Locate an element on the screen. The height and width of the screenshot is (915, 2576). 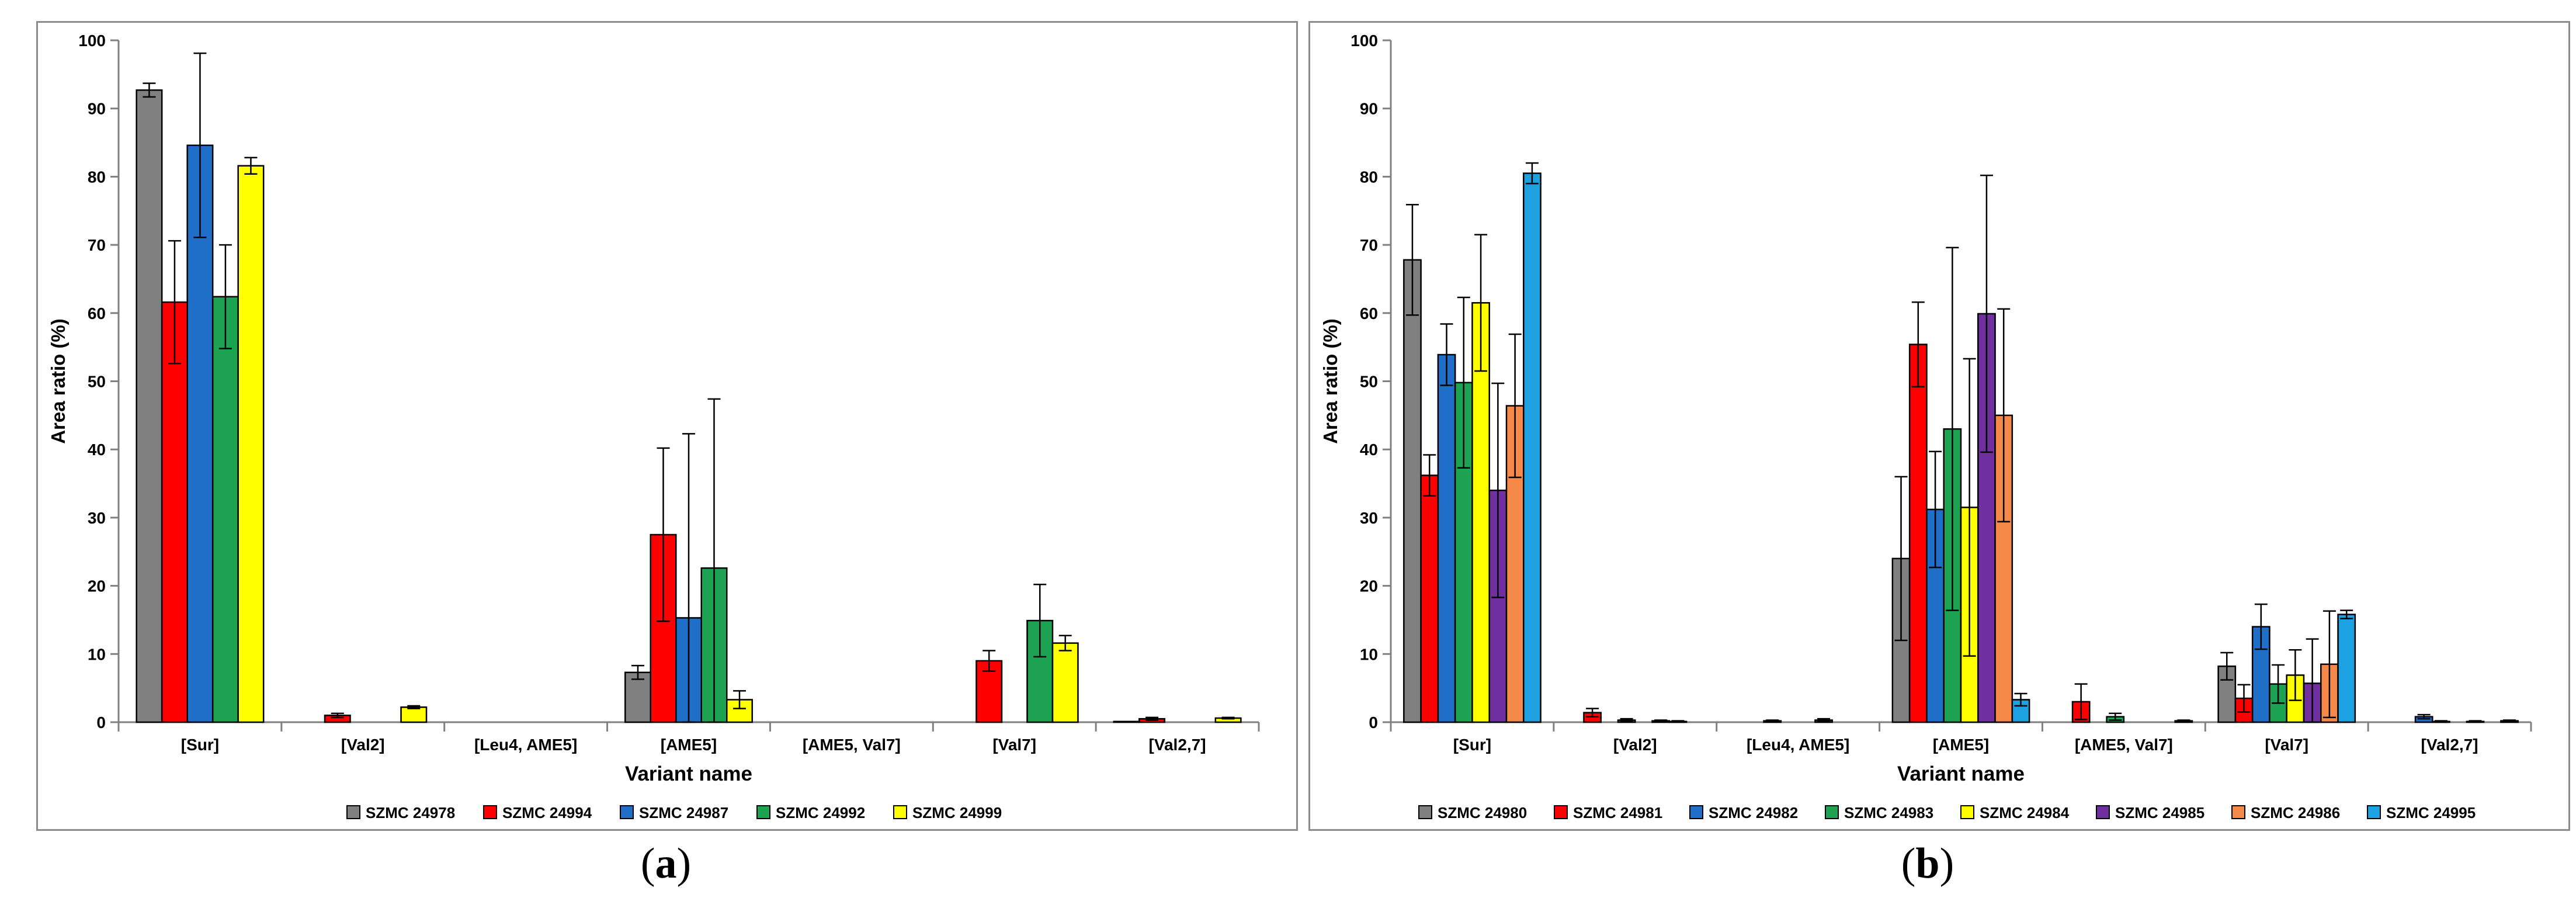
legend-label: SZMC 24982 is located at coordinates (1753, 813).